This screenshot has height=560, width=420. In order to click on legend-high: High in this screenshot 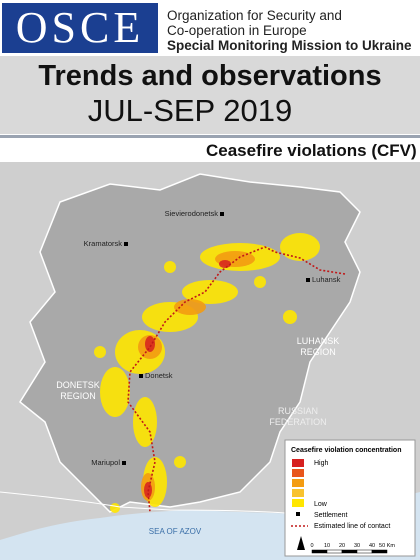, I will do `click(321, 463)`.